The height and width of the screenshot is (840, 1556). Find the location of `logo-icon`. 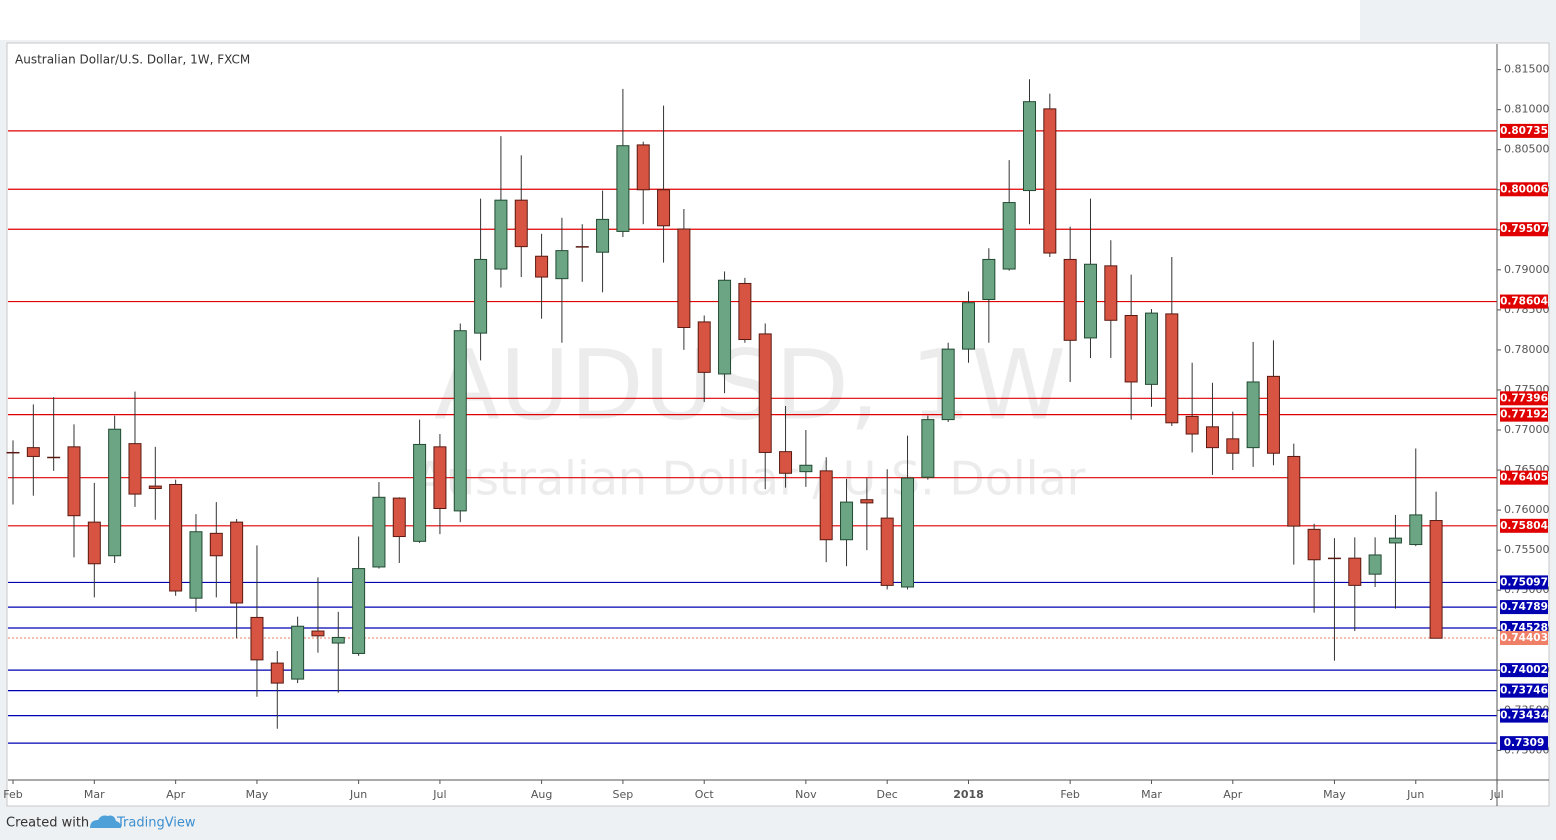

logo-icon is located at coordinates (105, 821).